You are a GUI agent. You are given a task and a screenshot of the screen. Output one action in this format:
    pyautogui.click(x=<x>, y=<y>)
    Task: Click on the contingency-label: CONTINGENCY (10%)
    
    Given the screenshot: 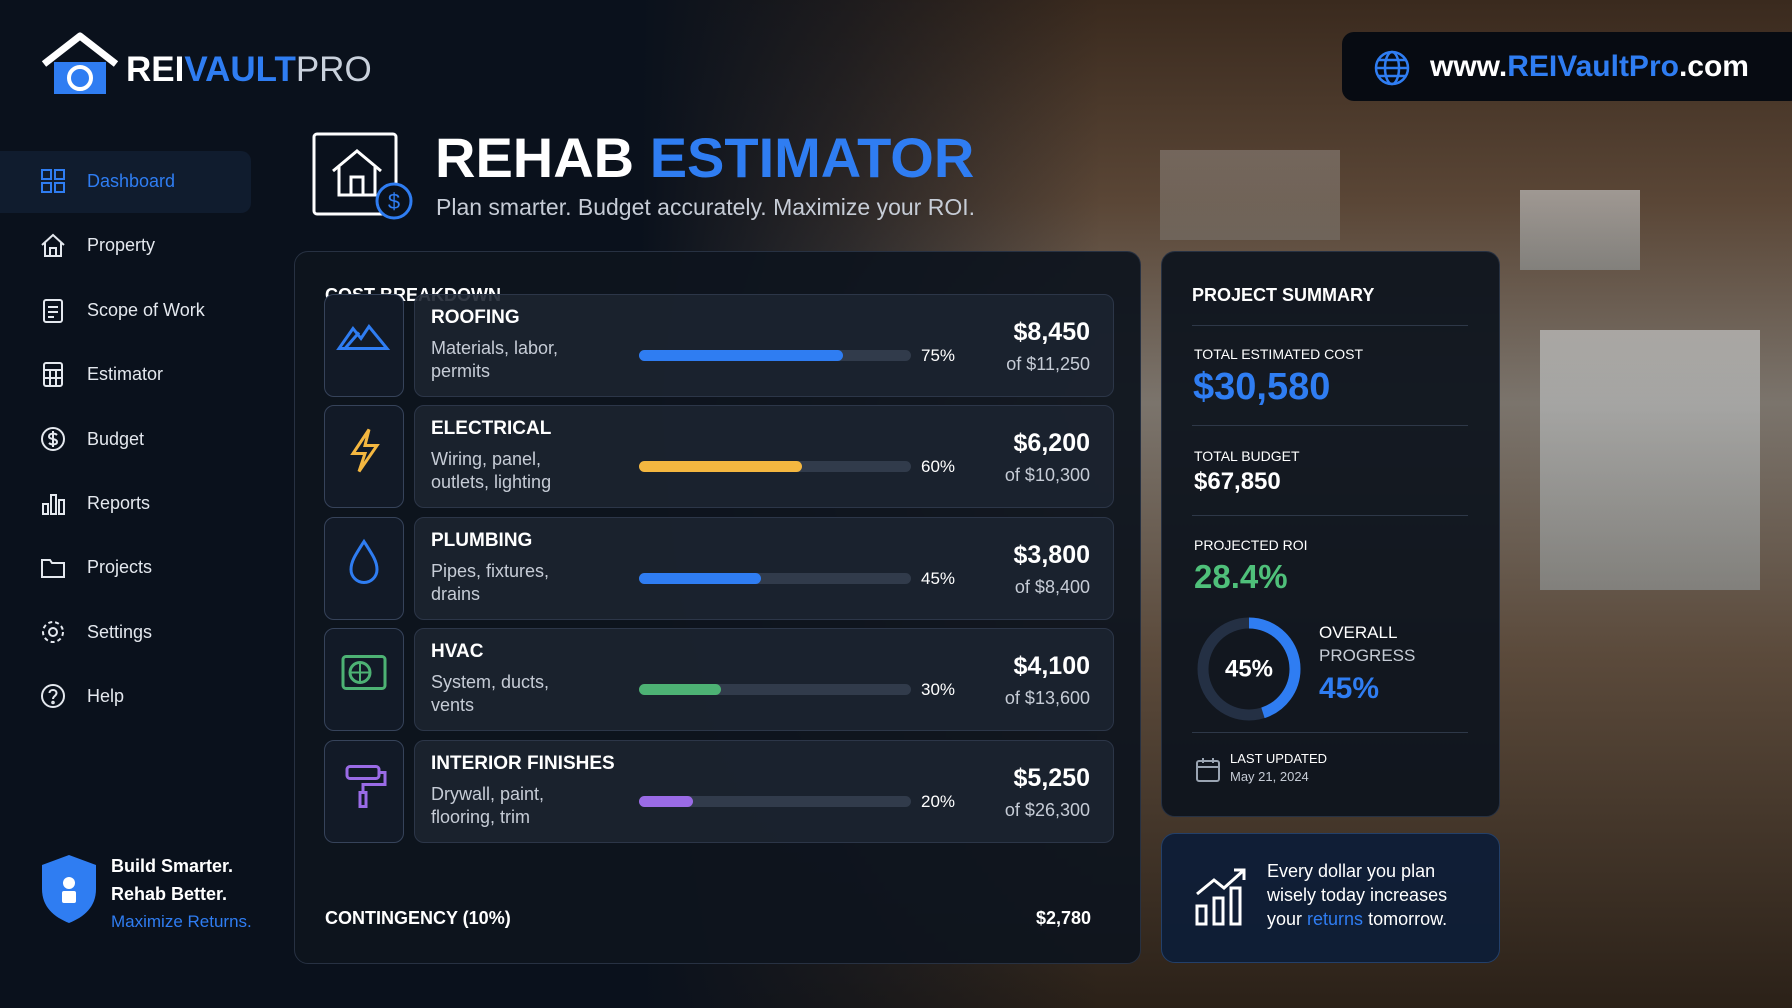 What is the action you would take?
    pyautogui.click(x=418, y=918)
    